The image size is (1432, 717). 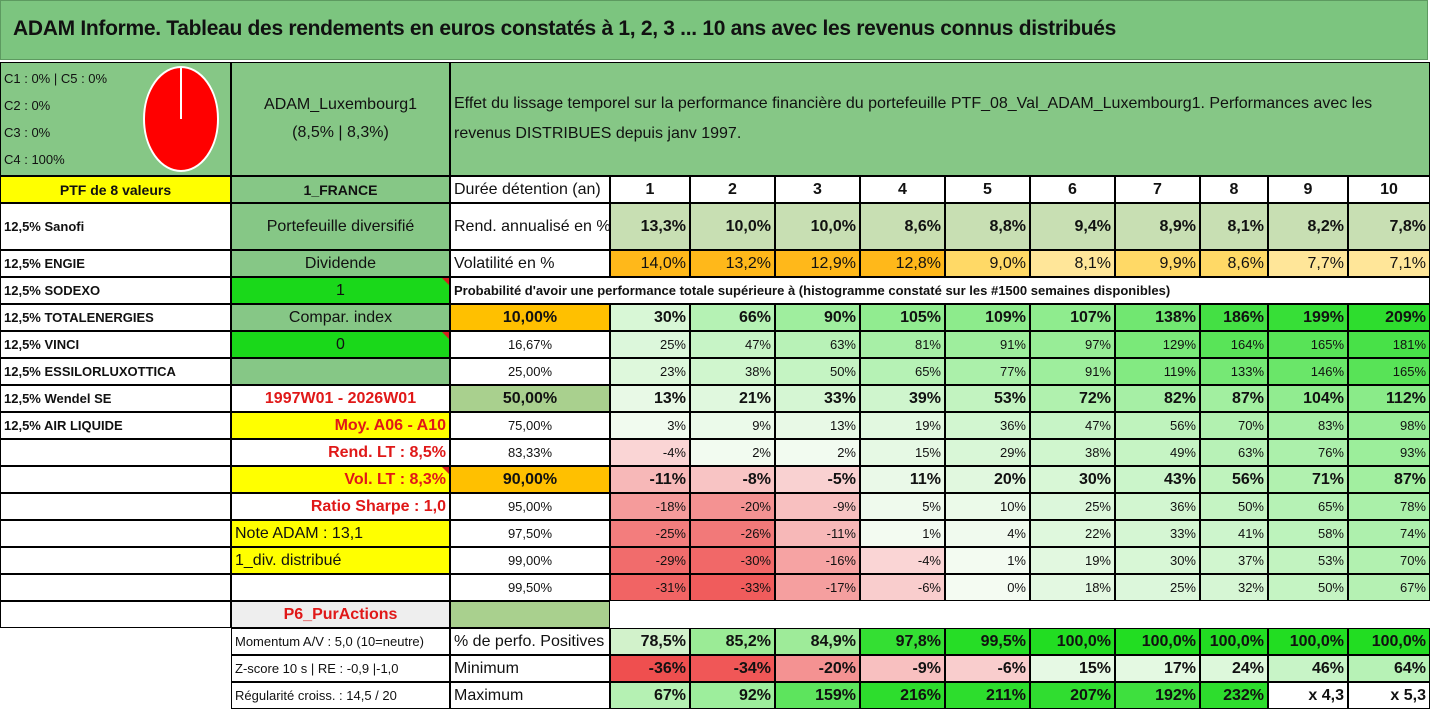 What do you see at coordinates (1389, 506) in the screenshot?
I see `prob-value: 78%` at bounding box center [1389, 506].